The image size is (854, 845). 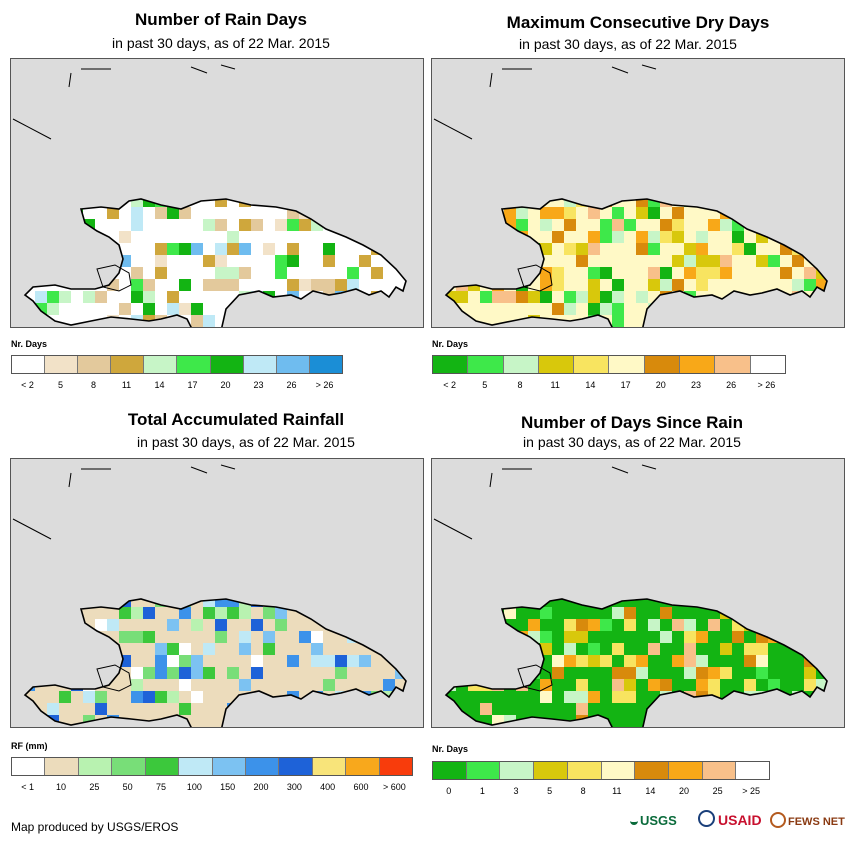 I want to click on legend-label: 300, so click(x=294, y=787).